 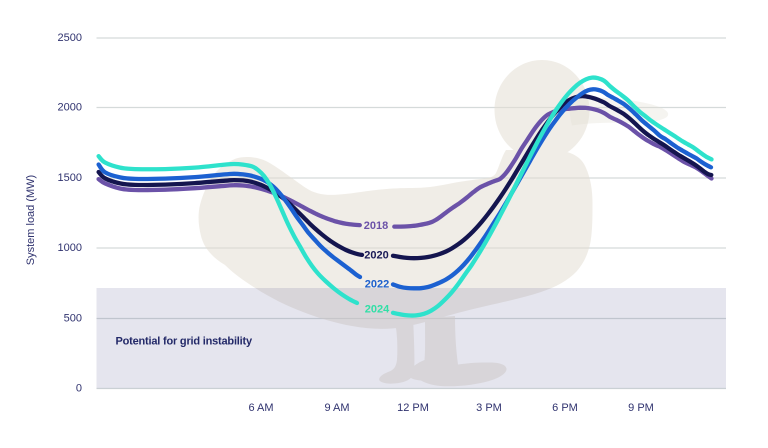 I want to click on svg-text: 6 AM, so click(x=260, y=408).